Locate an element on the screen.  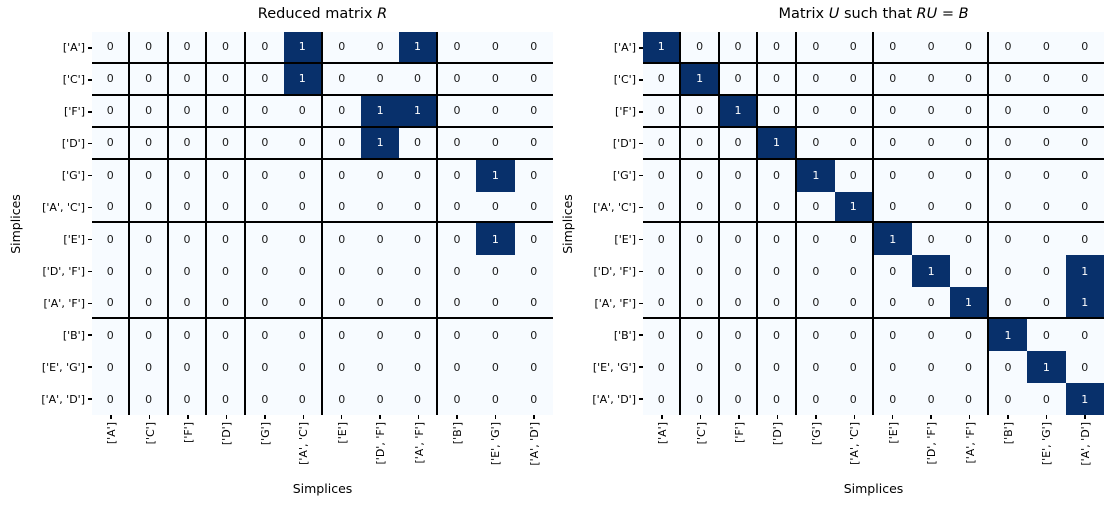
row-tick-label: ['E', 'G'] is located at coordinates (614, 367).